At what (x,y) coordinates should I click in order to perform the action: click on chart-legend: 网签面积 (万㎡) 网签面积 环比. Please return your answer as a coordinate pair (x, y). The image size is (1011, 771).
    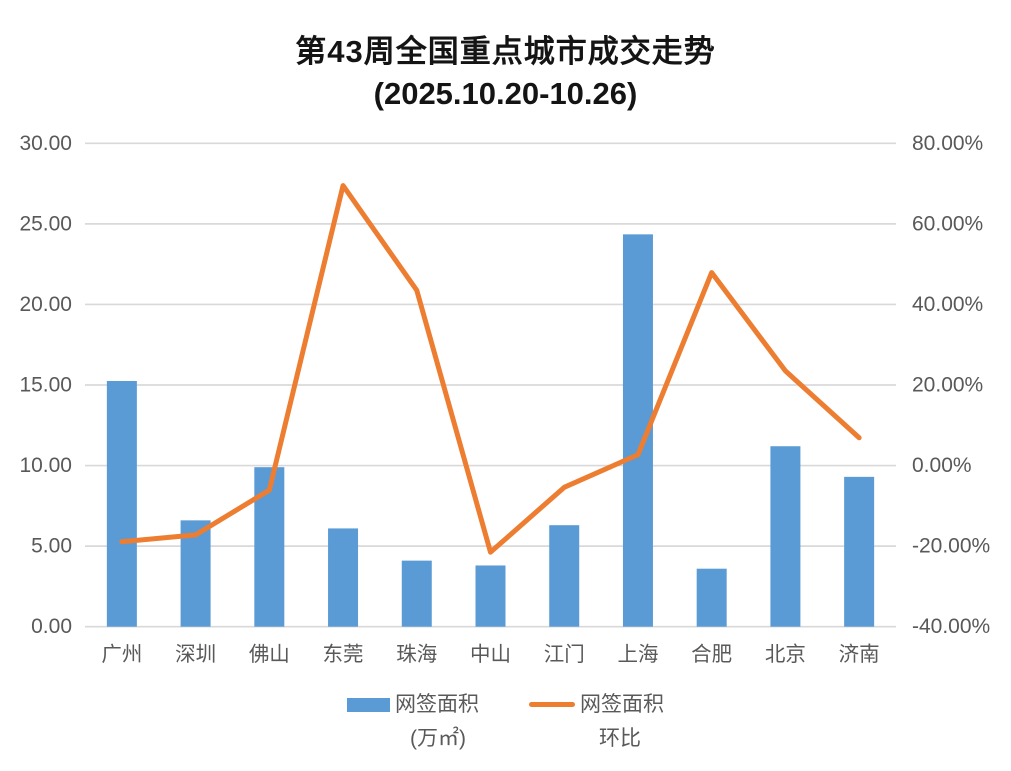
    Looking at the image, I should click on (505, 721).